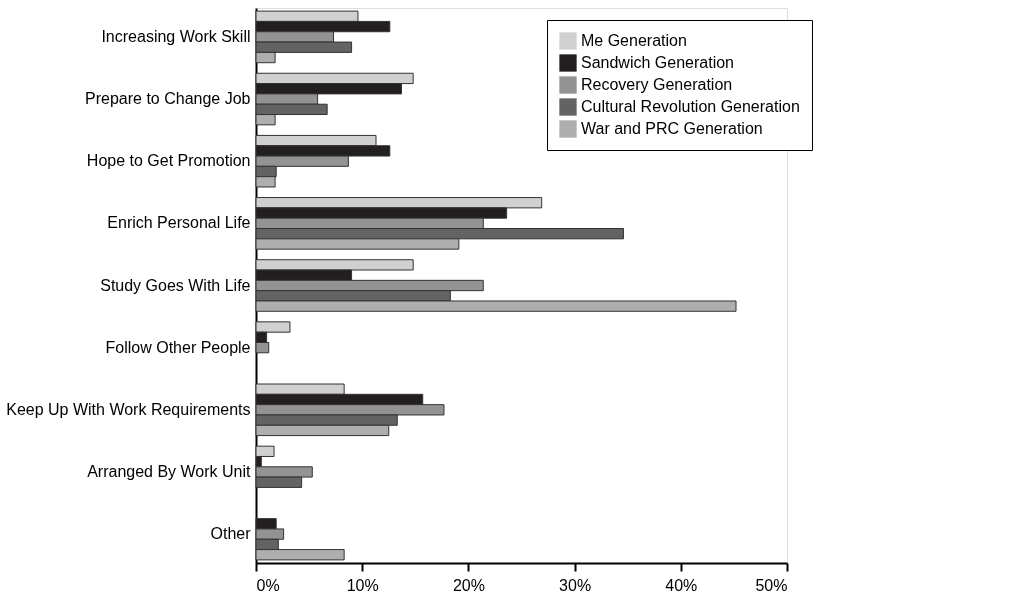  Describe the element at coordinates (657, 84) in the screenshot. I see `legend-label: Recovery Generation` at that location.